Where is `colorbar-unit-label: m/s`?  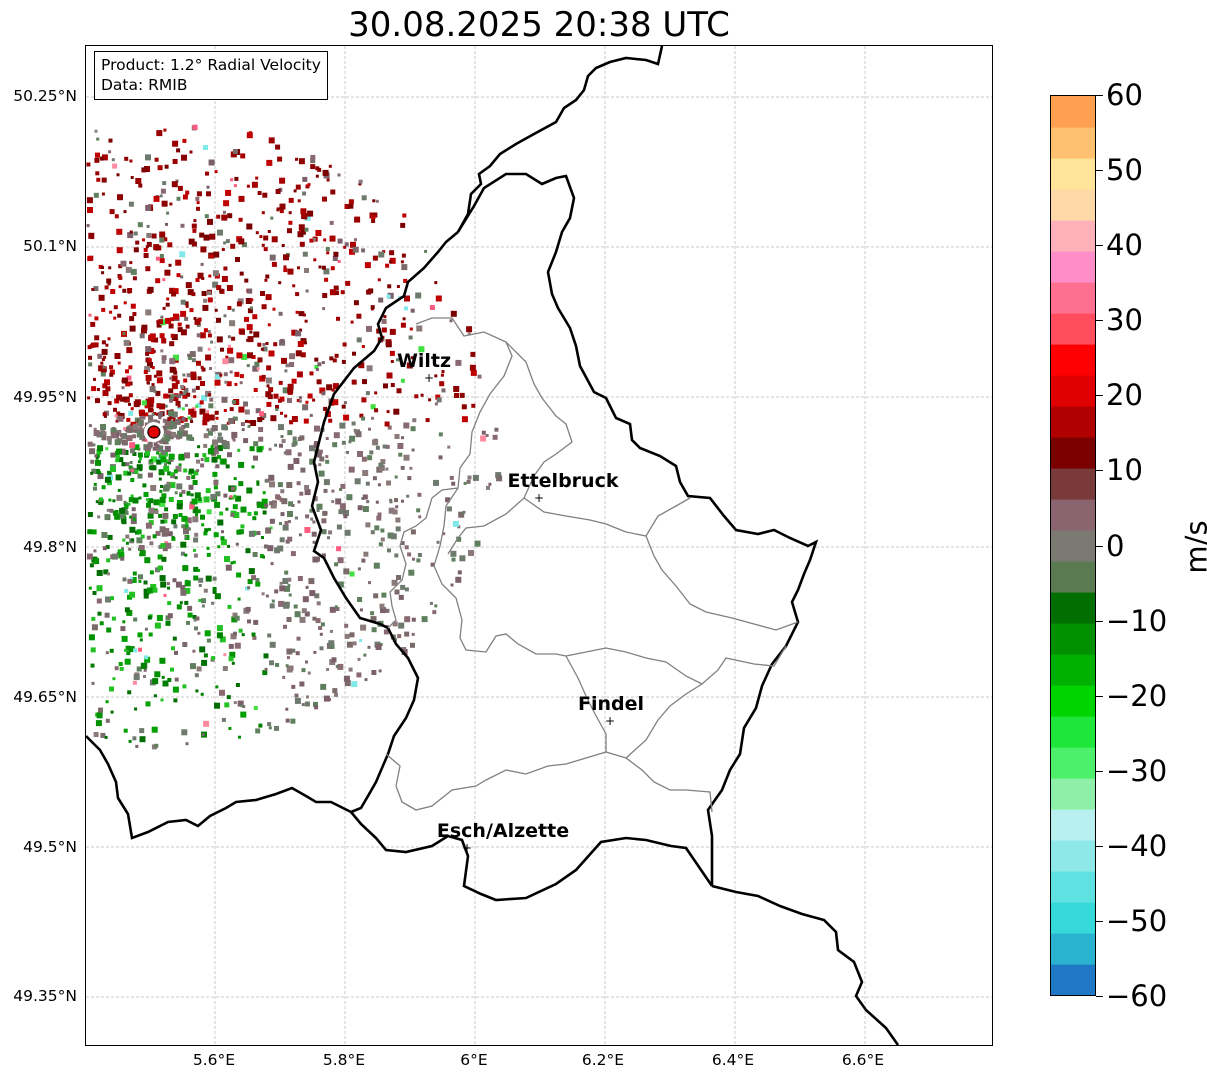
colorbar-unit-label: m/s is located at coordinates (1193, 547).